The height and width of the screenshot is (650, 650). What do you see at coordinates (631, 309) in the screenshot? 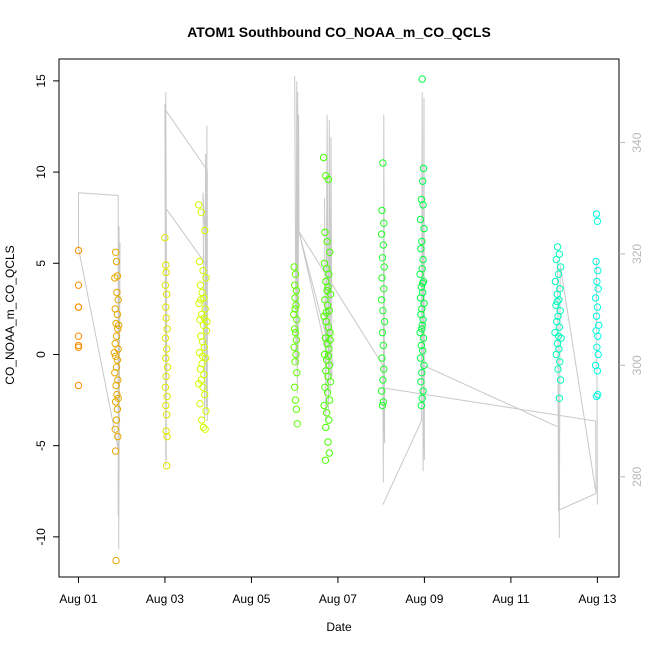
I see `right-y-axis: 280 300 320 340` at bounding box center [631, 309].